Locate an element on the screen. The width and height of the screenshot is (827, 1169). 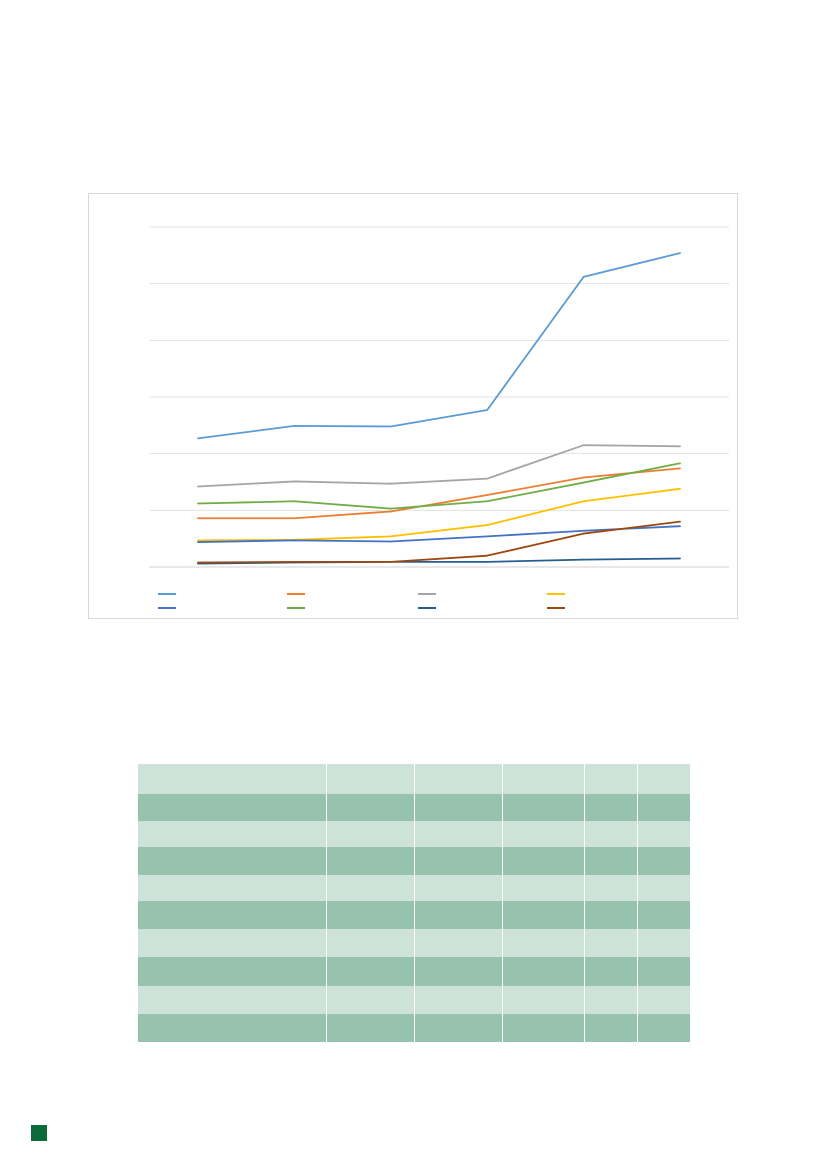
table-header-row is located at coordinates (414, 779).